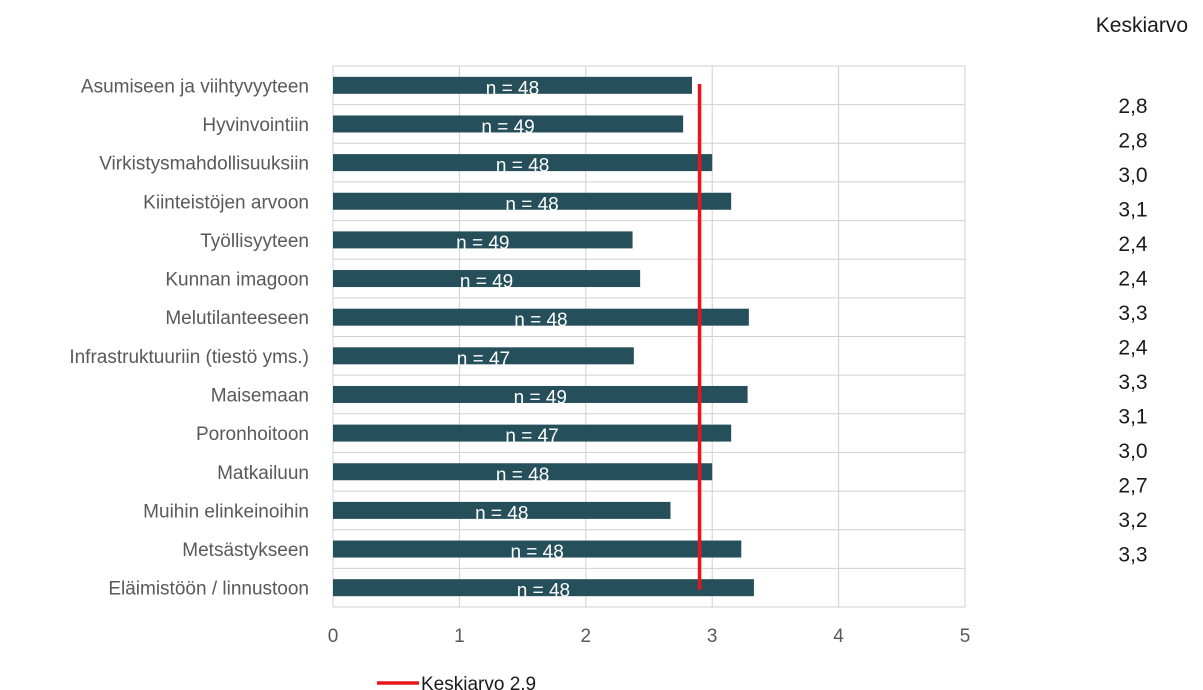  I want to click on x-axis-tick-labels: 0 1 2 3 4 5, so click(649, 636).